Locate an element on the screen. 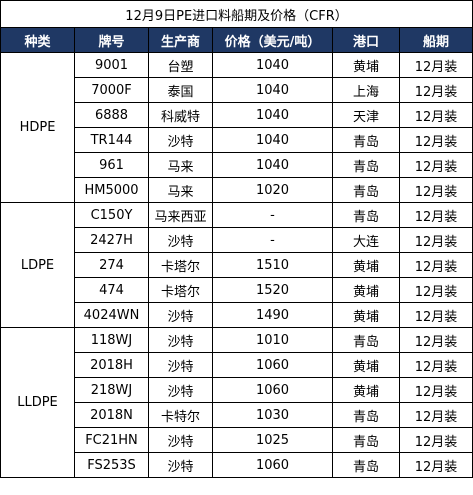 This screenshot has height=495, width=473. producer-cell: 台塑 is located at coordinates (180, 65).